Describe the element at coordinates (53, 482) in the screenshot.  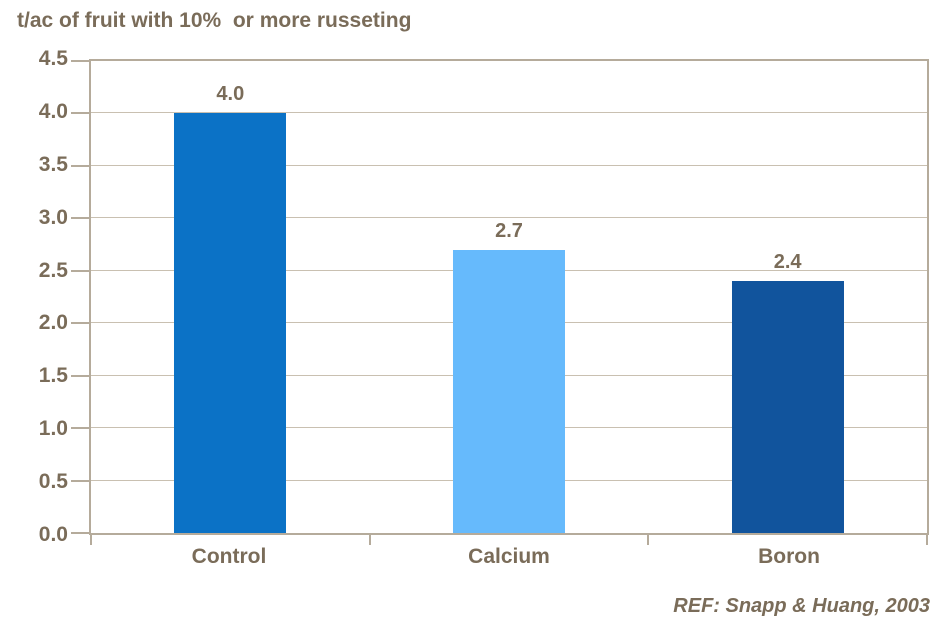
I see `y-axis-tick-label: 0.5` at that location.